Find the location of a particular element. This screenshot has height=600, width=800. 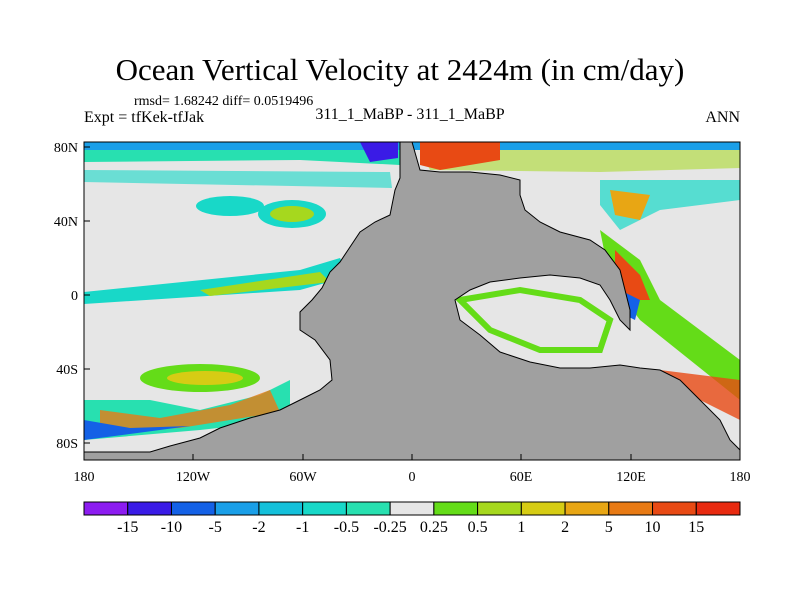

latitude-axis: 80N 40N 0 40S 80S is located at coordinates (72, 296).